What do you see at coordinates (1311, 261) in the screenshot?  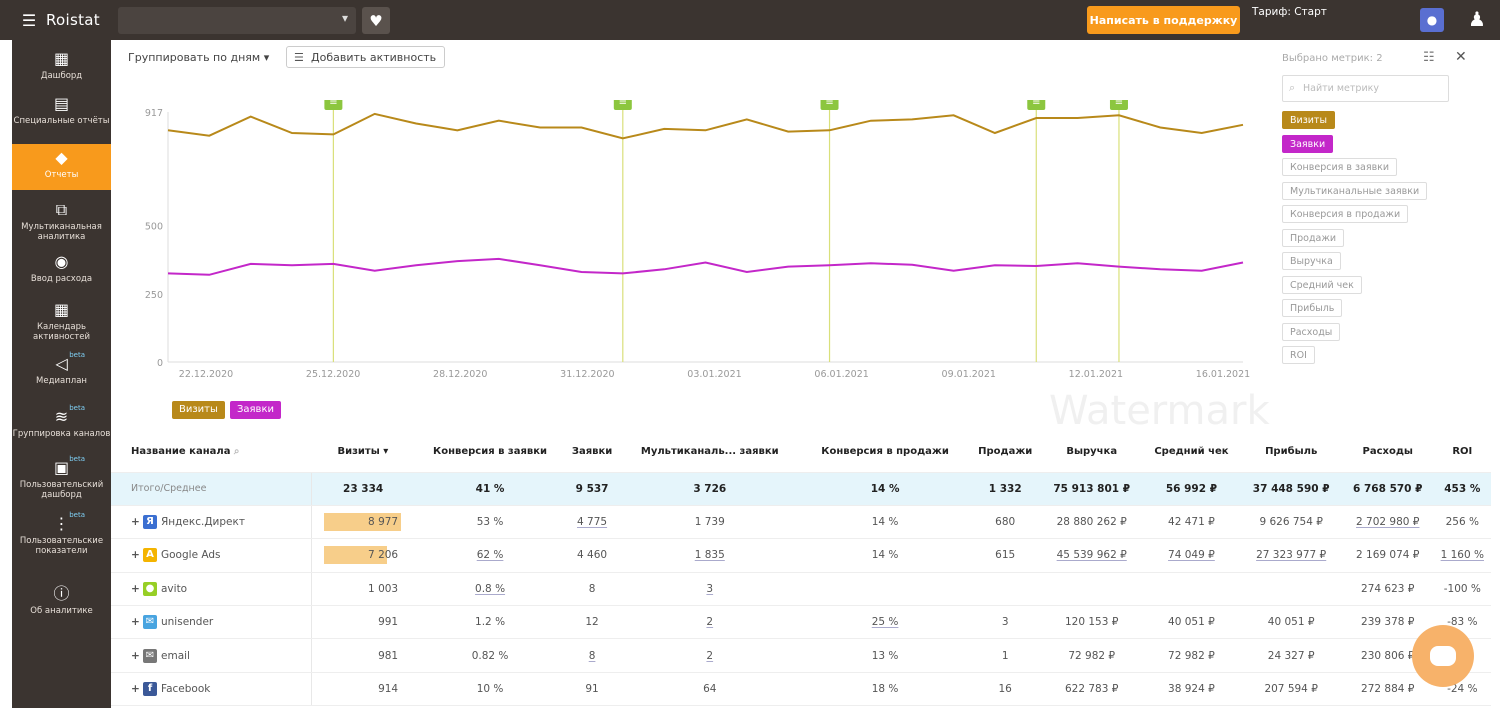 I see `metric-chip: Выручка` at bounding box center [1311, 261].